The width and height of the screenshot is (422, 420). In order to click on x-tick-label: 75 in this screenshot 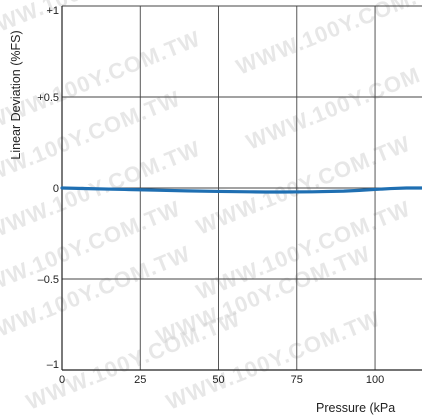, I will do `click(297, 380)`.